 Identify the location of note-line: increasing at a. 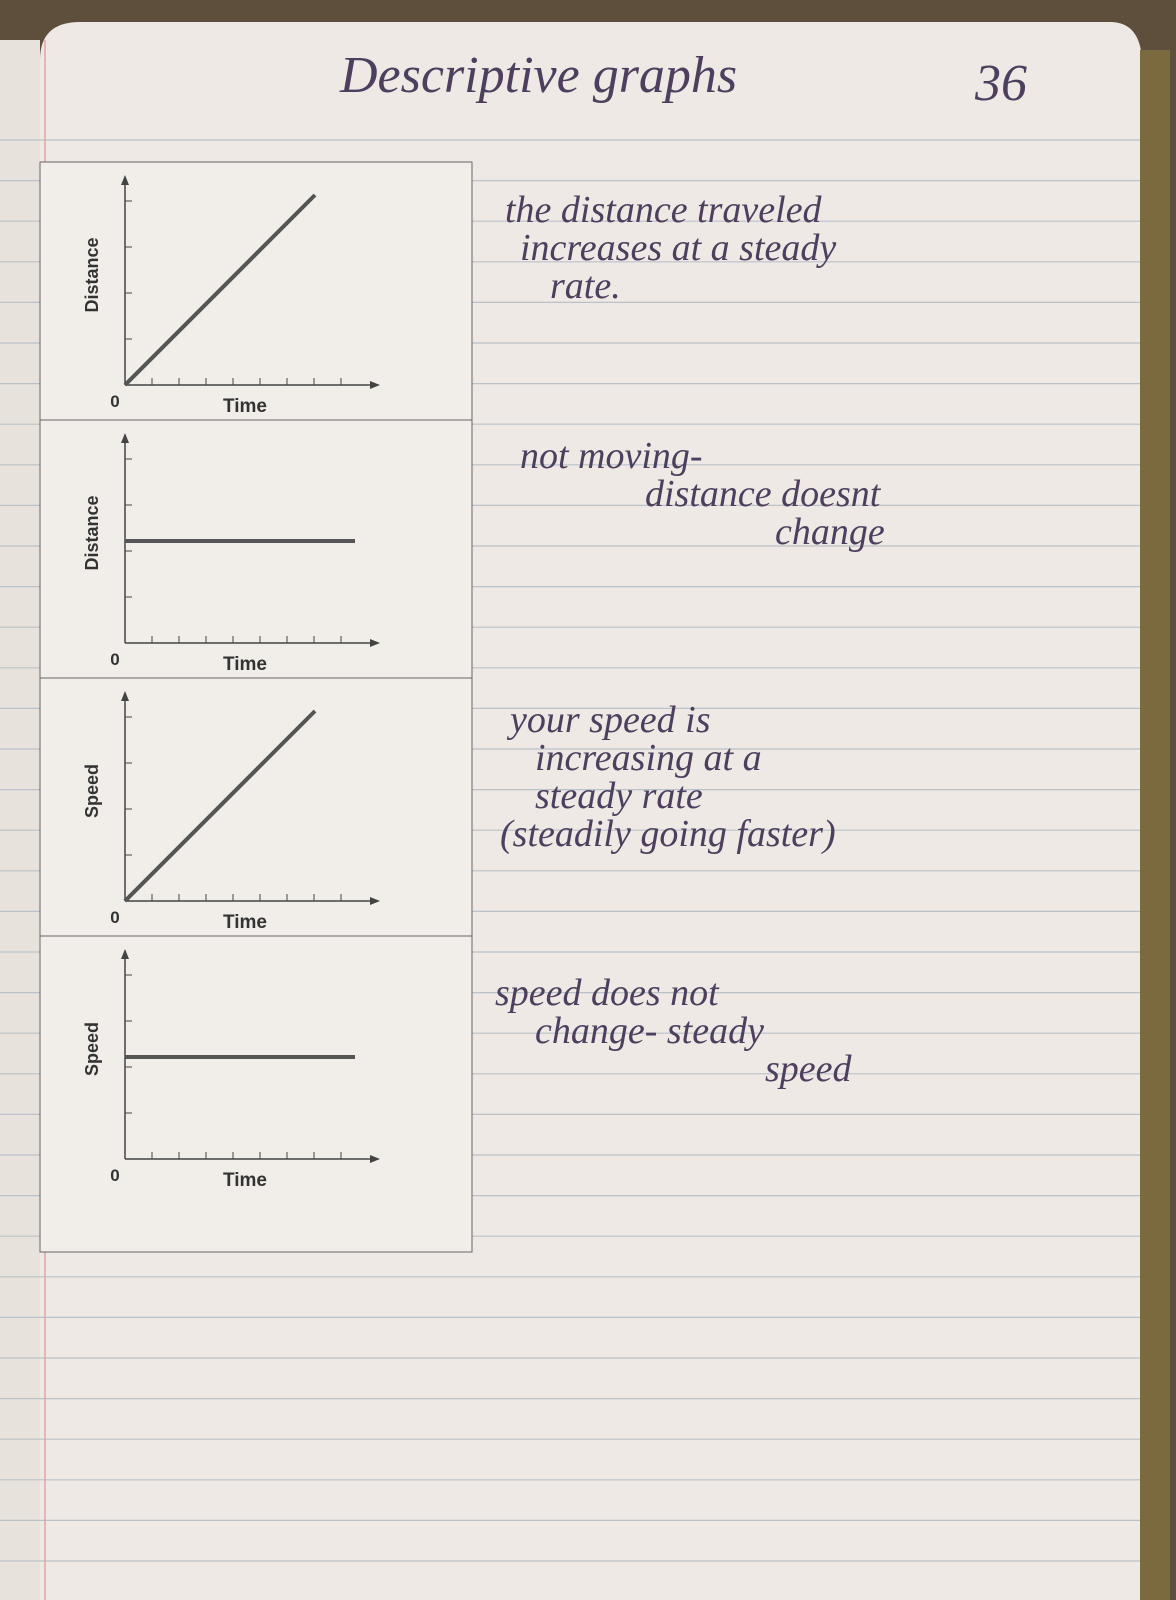
(648, 758).